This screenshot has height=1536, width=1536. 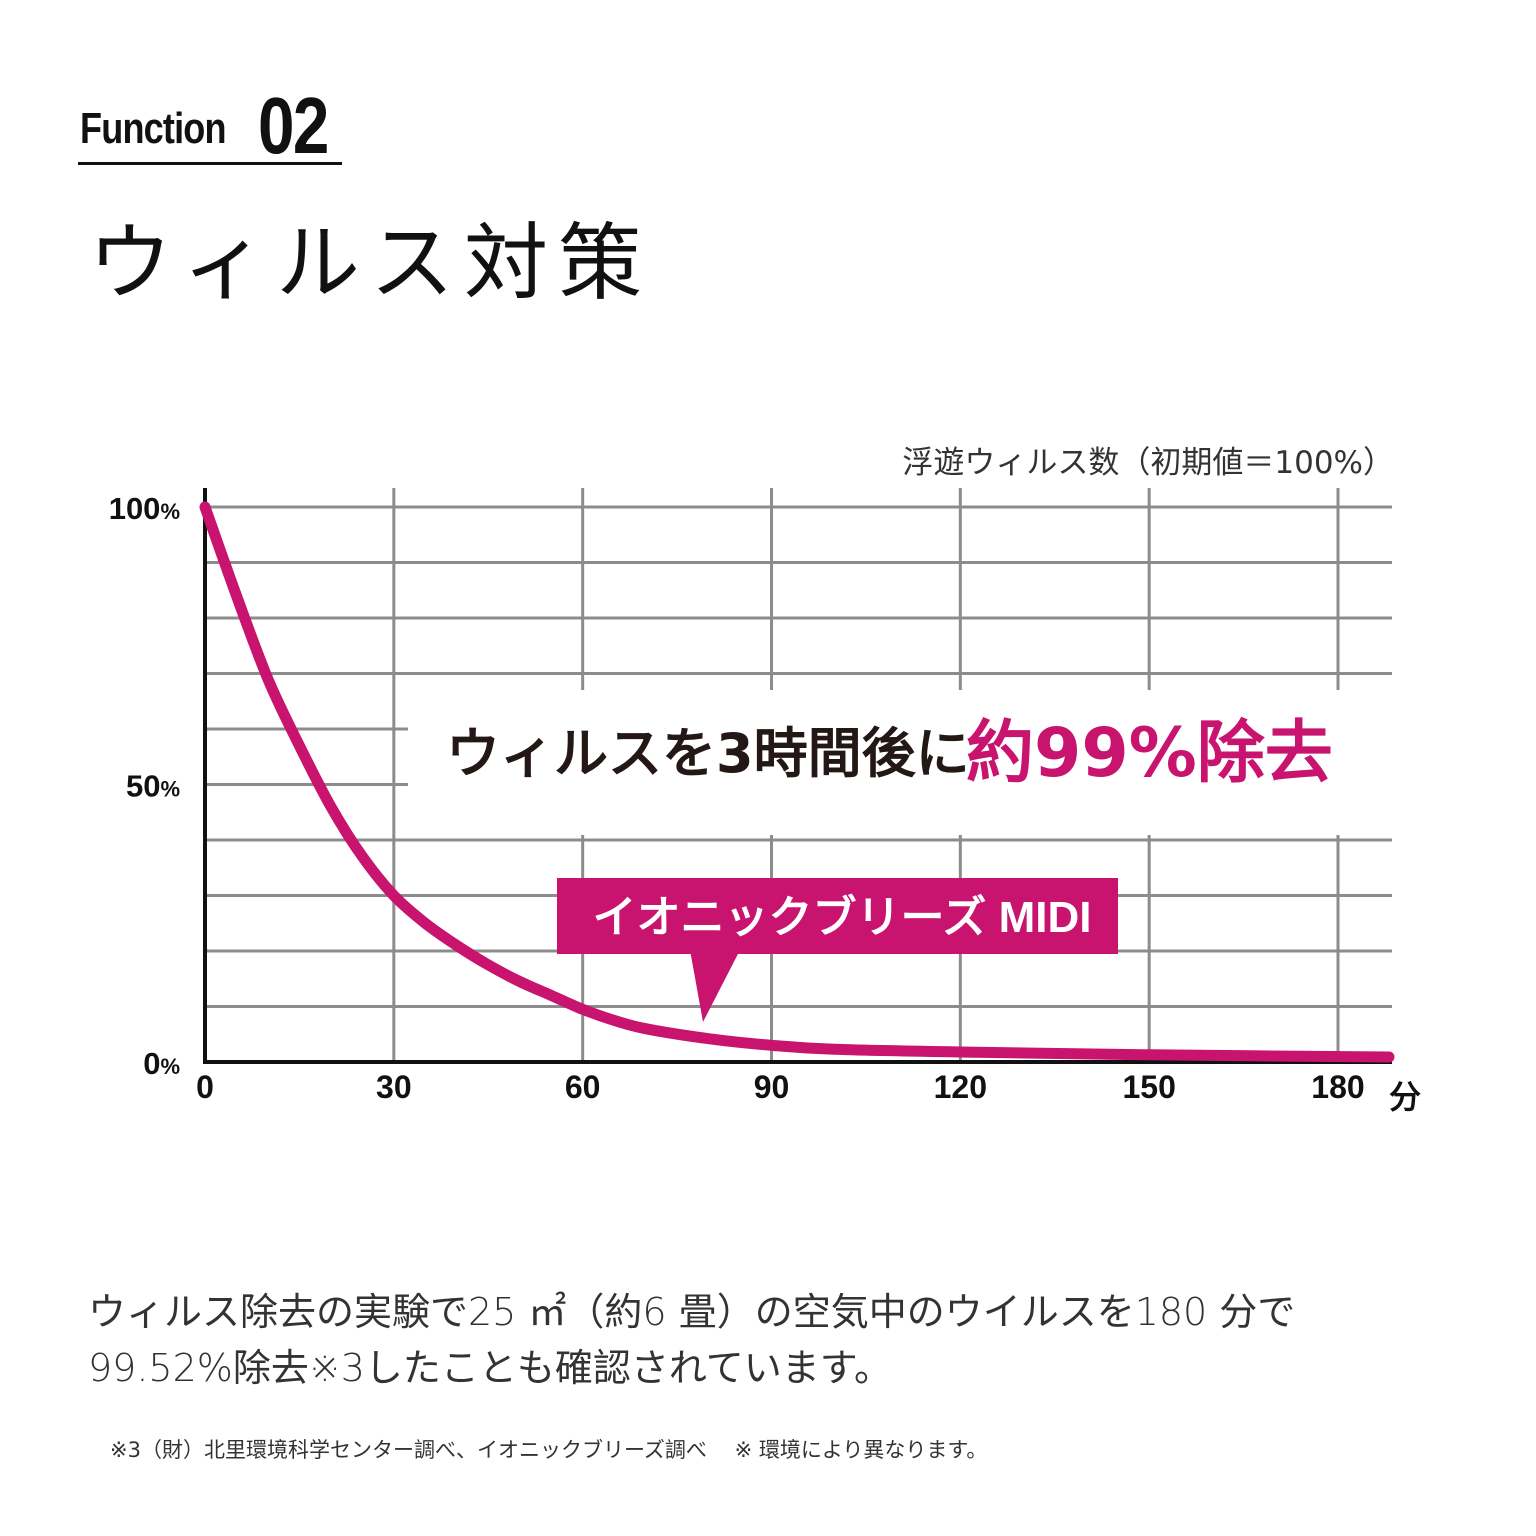 I want to click on x-tick-label: 30, so click(x=394, y=1087).